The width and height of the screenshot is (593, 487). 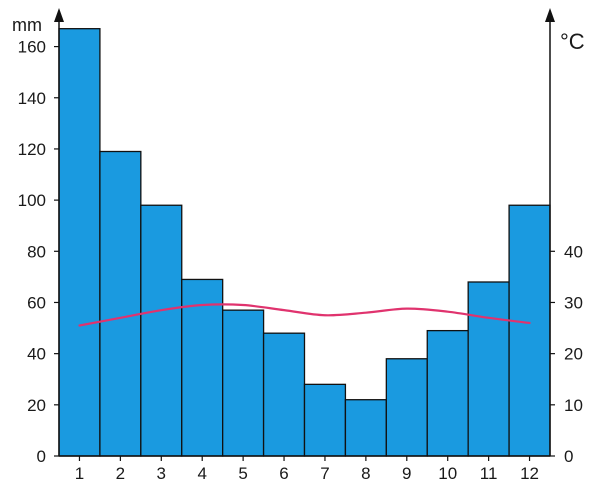 What do you see at coordinates (36, 302) in the screenshot?
I see `left-tick-label: 60` at bounding box center [36, 302].